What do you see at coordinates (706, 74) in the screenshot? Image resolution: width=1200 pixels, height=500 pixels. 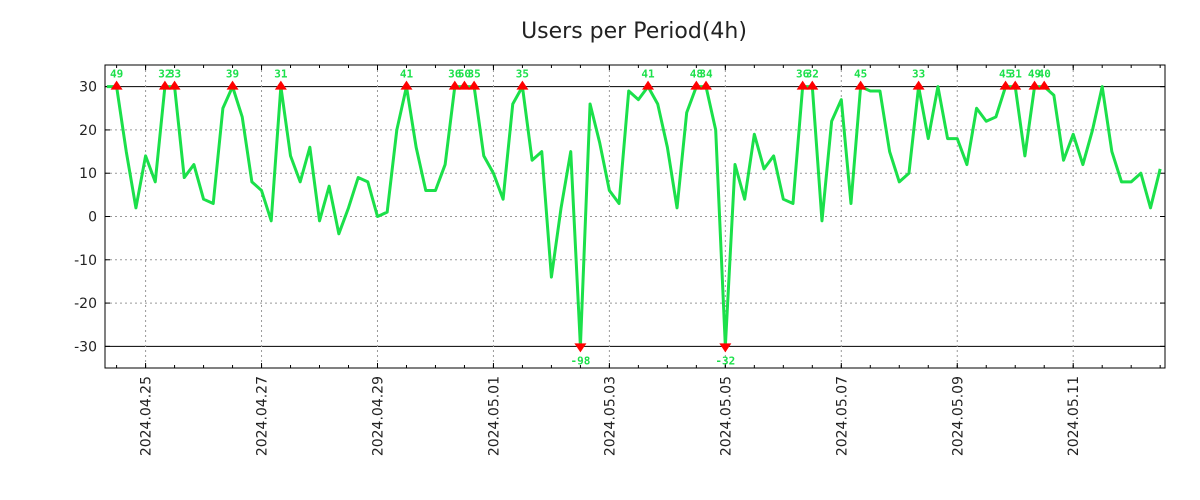 I see `clipped-value-label: 34` at bounding box center [706, 74].